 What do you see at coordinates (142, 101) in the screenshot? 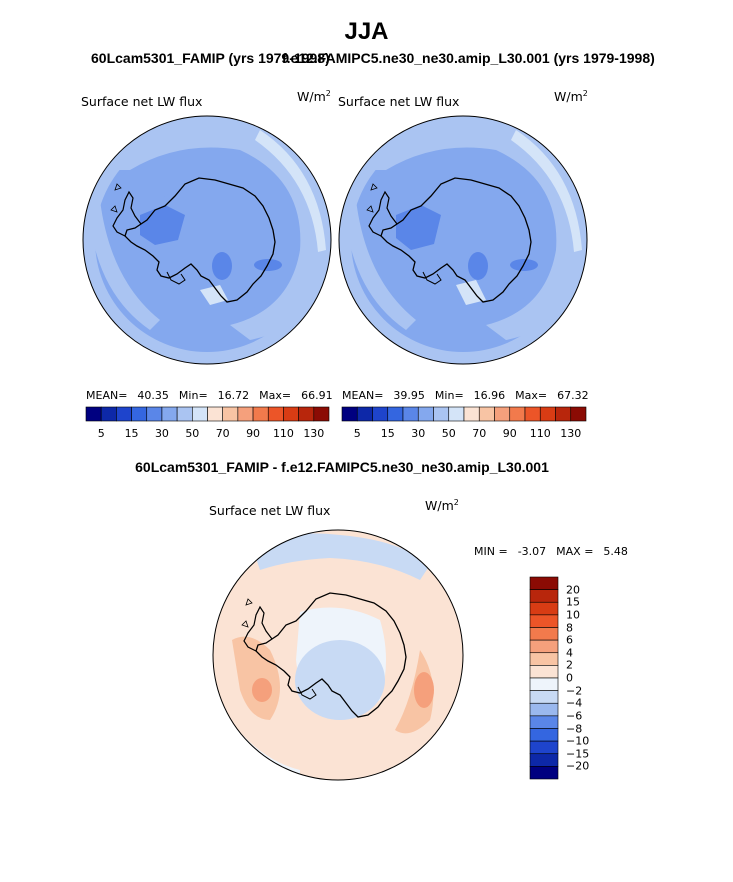
I see `panel1-title: Surface net LW flux` at bounding box center [142, 101].